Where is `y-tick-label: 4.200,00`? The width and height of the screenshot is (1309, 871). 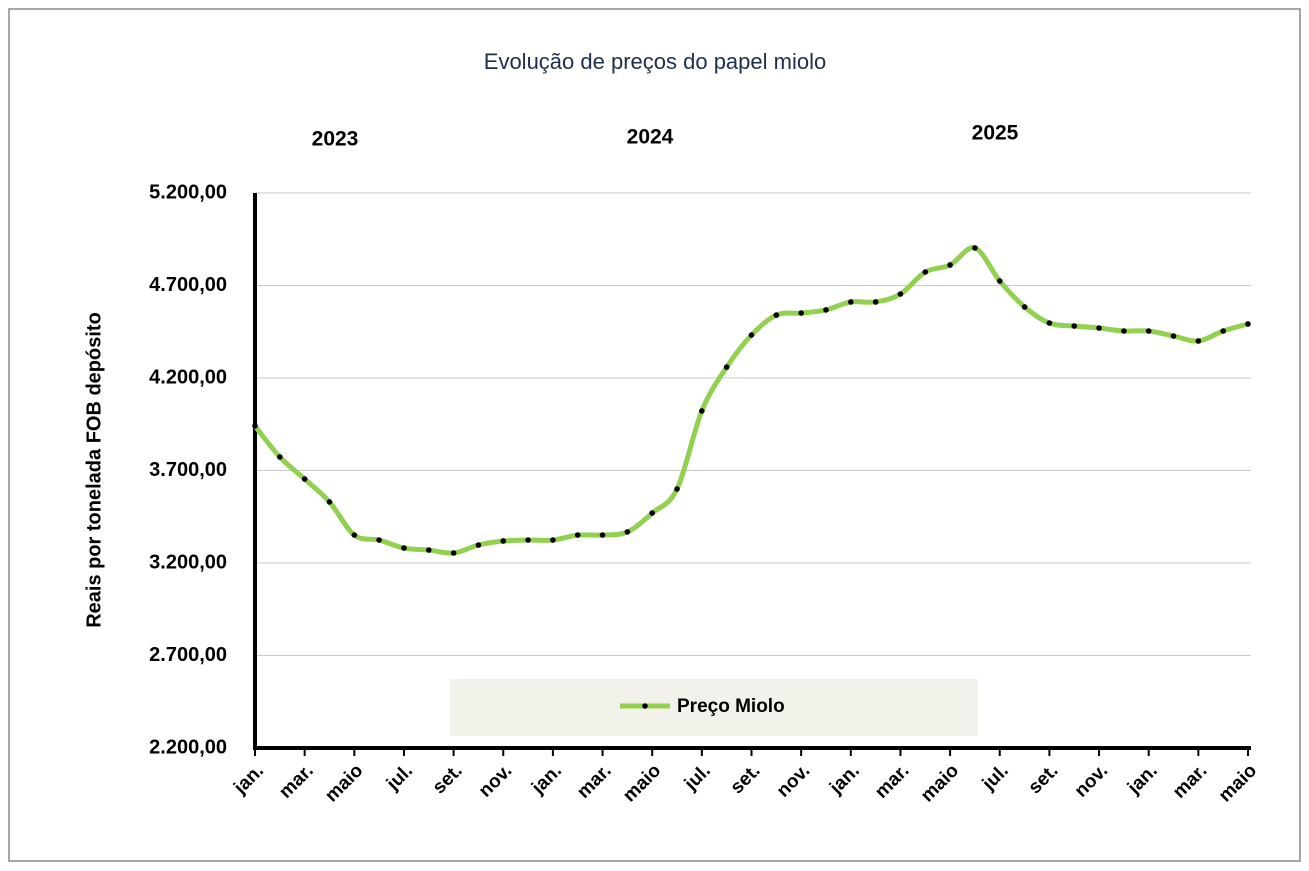 y-tick-label: 4.200,00 is located at coordinates (188, 377).